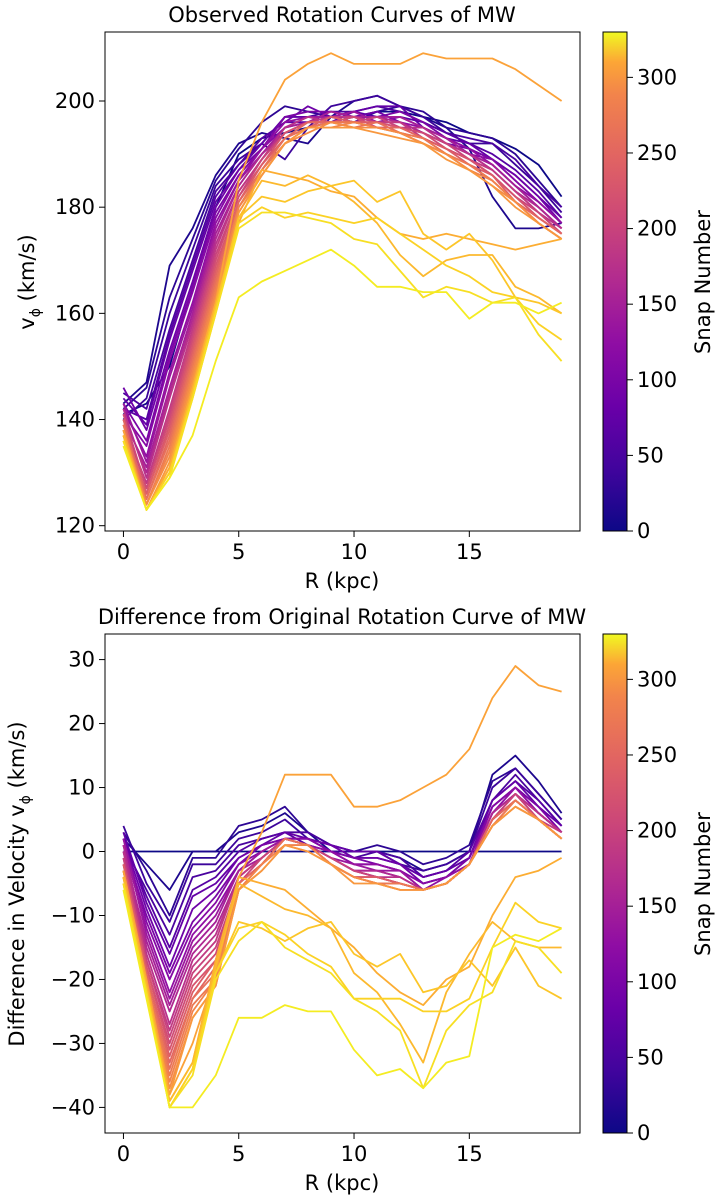 The width and height of the screenshot is (719, 1200). I want to click on y-axis-ticks: −40 −30 −20 −10 0 10 20 30, so click(78, 883).